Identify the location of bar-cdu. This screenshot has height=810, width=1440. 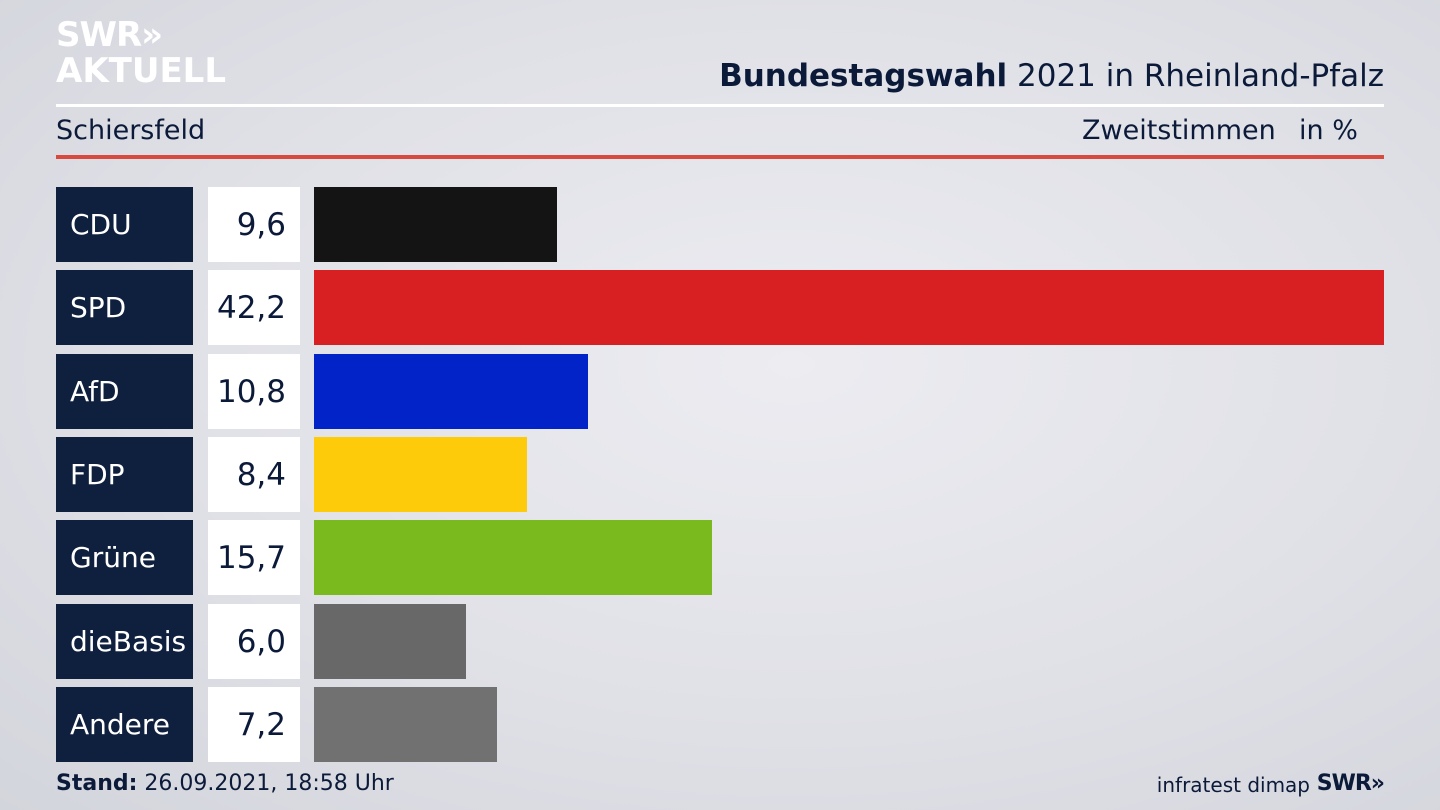
(436, 224).